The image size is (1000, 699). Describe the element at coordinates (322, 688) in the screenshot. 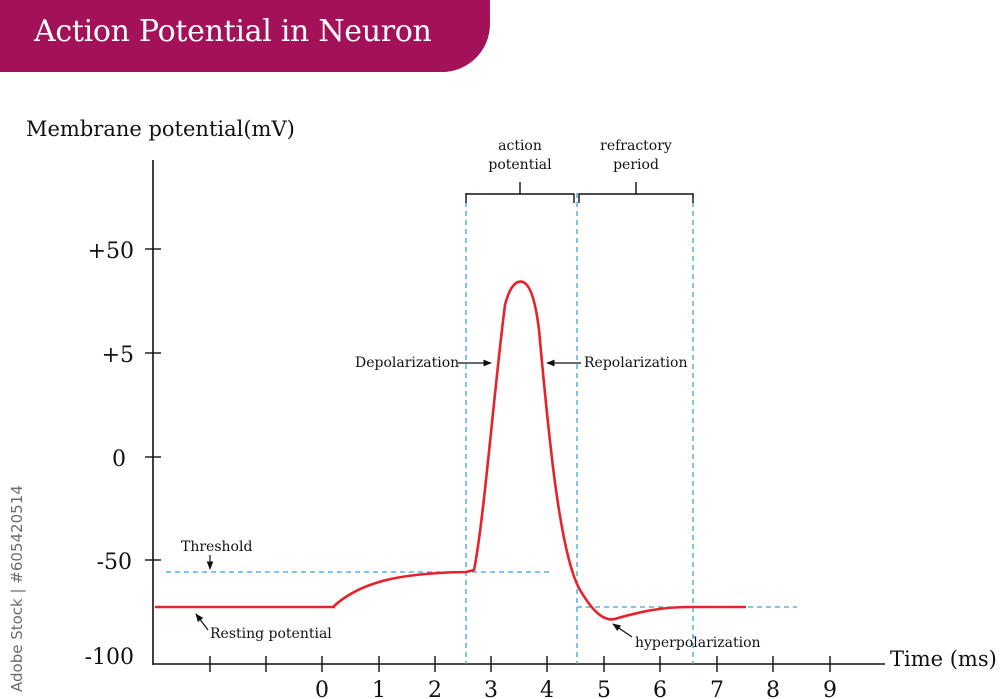

I see `x-tick-label-0: 0` at that location.